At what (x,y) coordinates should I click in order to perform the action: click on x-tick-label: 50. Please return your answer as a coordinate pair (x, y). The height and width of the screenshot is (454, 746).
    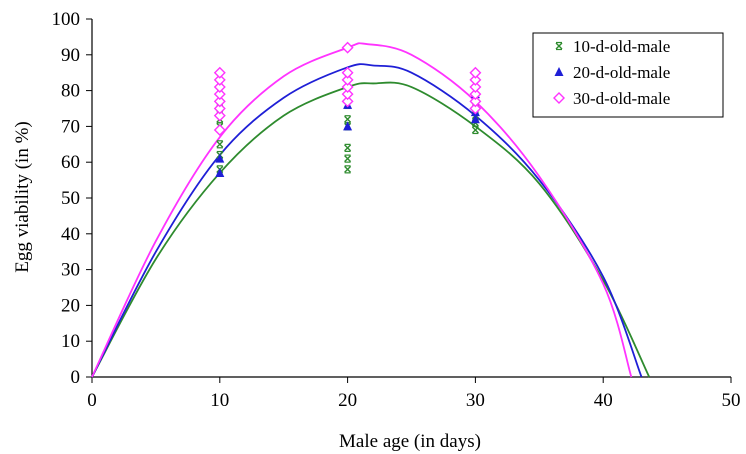
    Looking at the image, I should click on (731, 400).